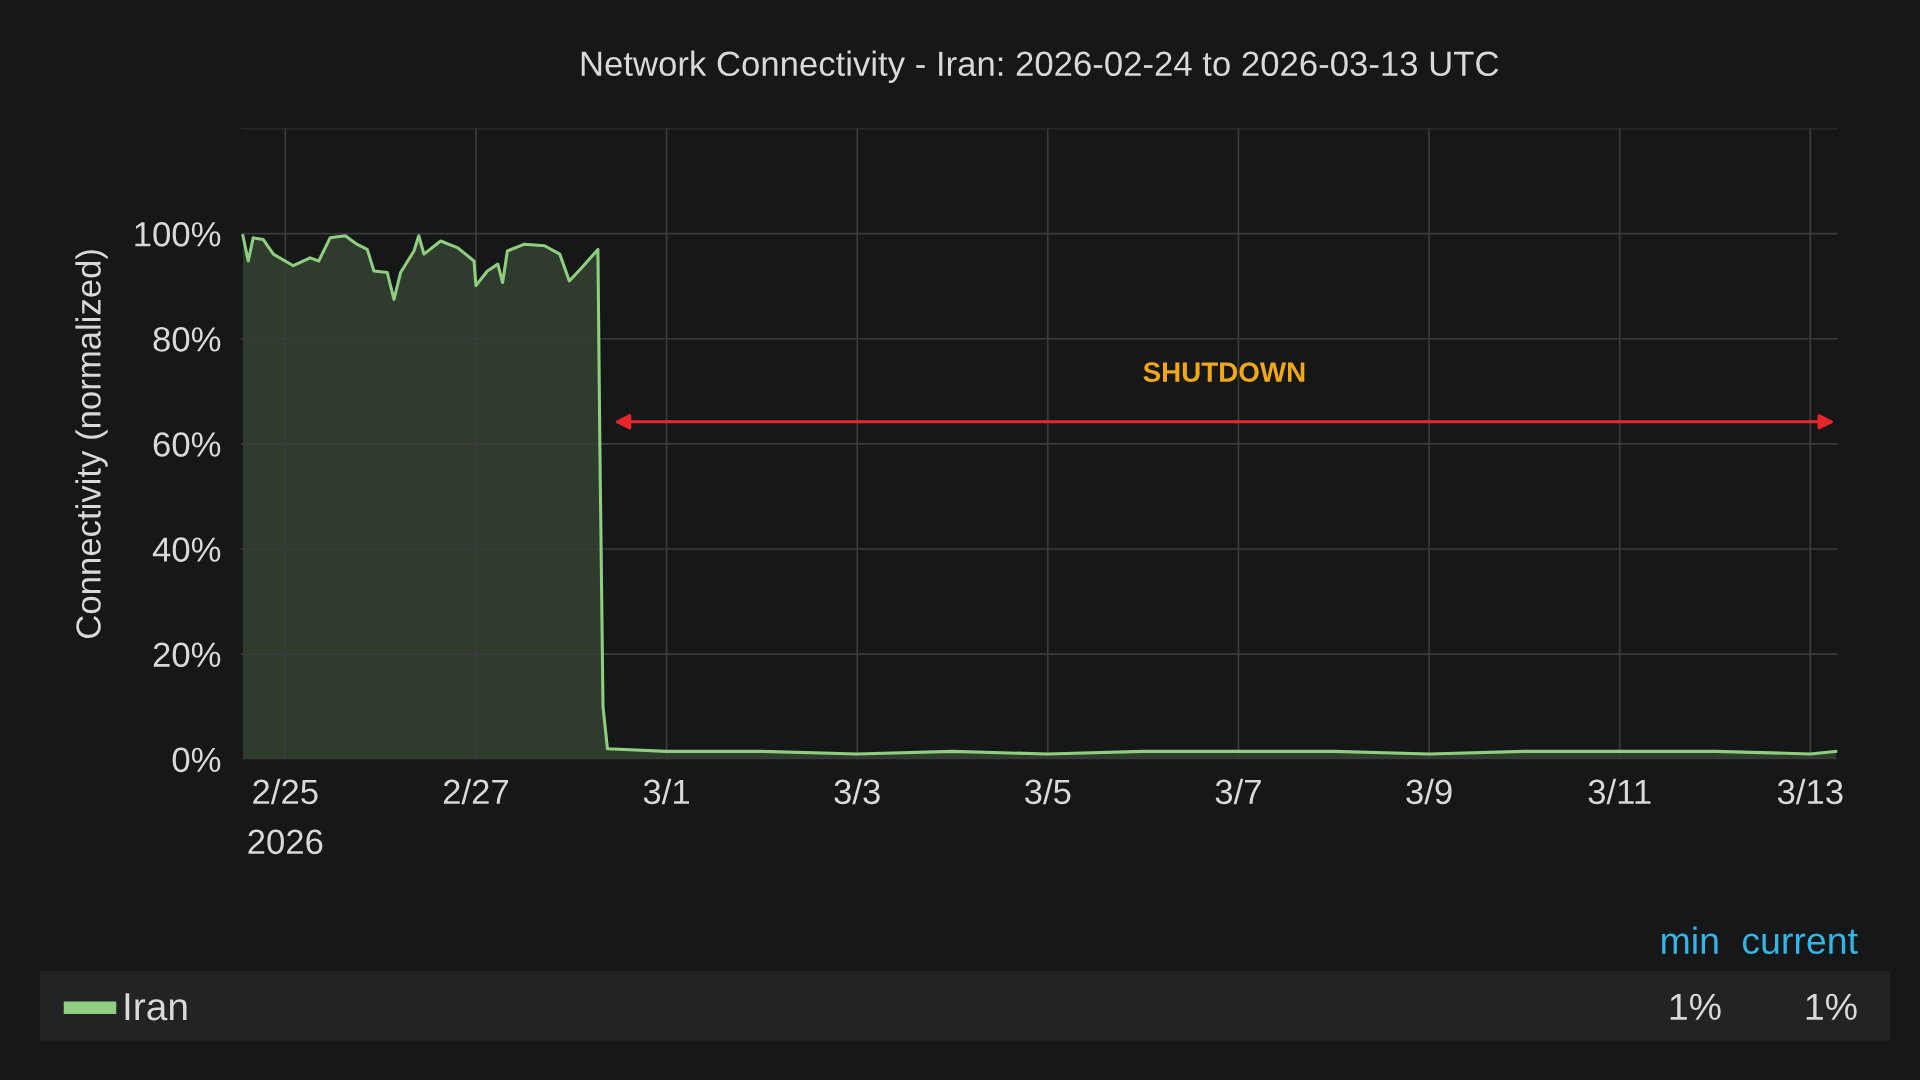  What do you see at coordinates (475, 791) in the screenshot?
I see `x-tick-label: 2/27` at bounding box center [475, 791].